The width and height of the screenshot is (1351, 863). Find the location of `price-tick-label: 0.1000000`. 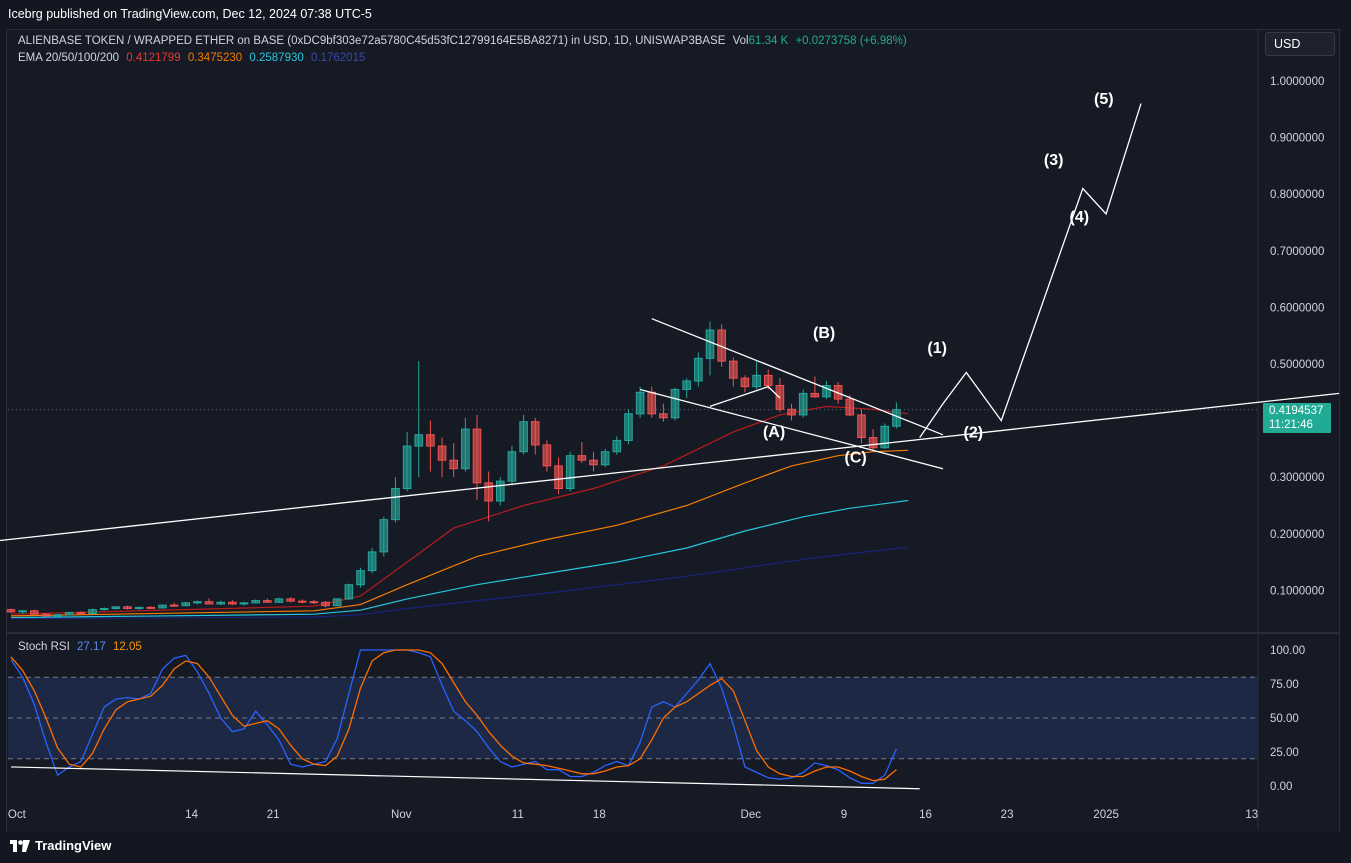

price-tick-label: 0.1000000 is located at coordinates (1297, 591).